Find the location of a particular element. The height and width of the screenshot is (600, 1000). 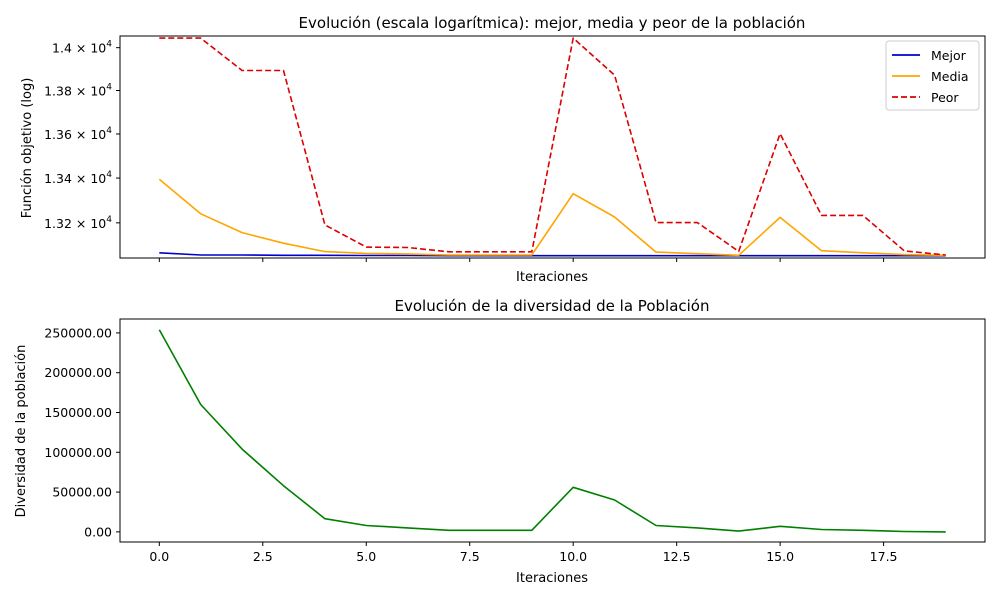

y-tick-label: 1.34 × 104 is located at coordinates (78, 178).